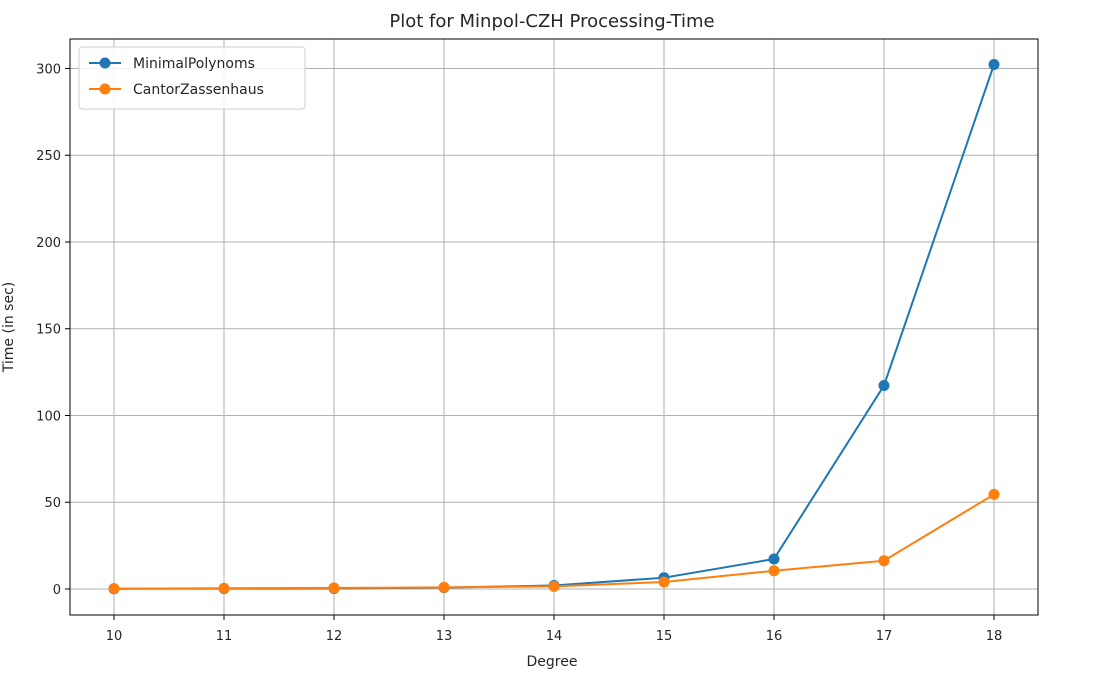 Image resolution: width=1102 pixels, height=679 pixels. I want to click on y-tick-label: 250, so click(48, 156).